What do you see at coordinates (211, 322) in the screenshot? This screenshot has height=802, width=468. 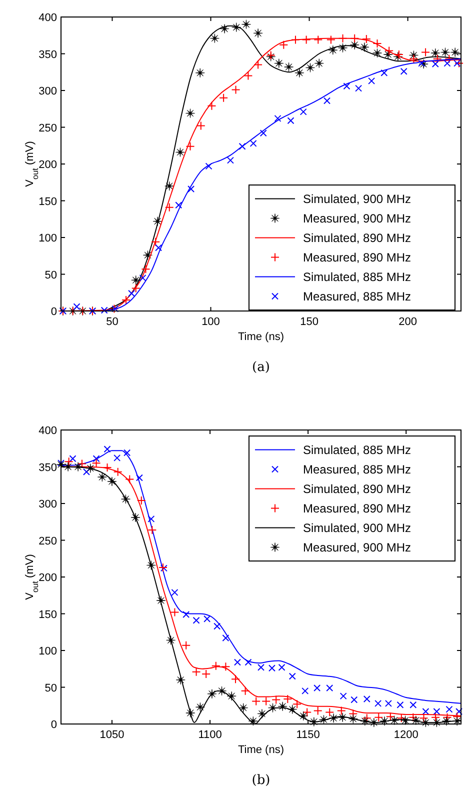 I see `x-tick-label: 100` at bounding box center [211, 322].